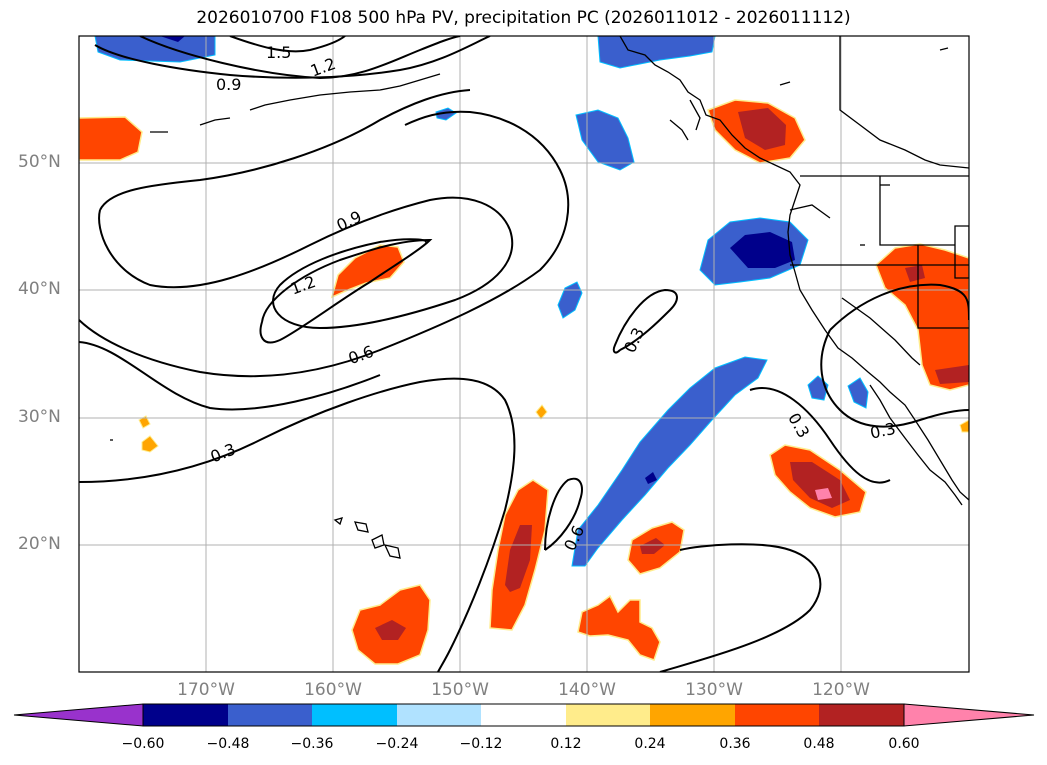 The image size is (1047, 765). I want to click on colorbar, so click(524, 715).